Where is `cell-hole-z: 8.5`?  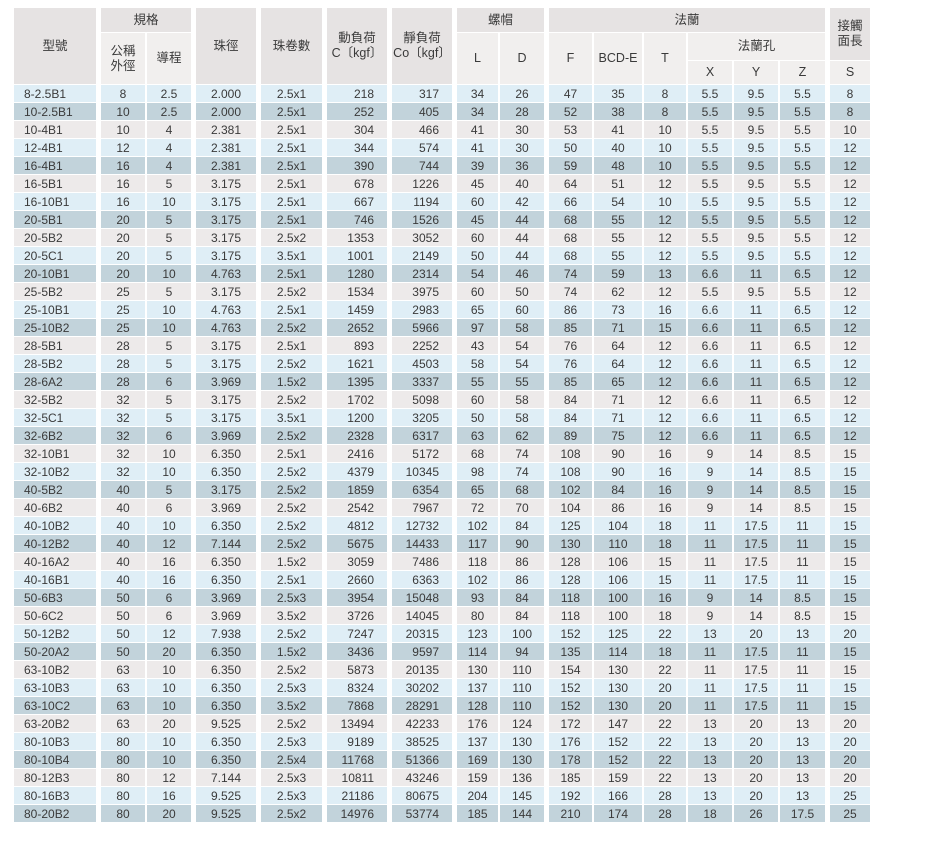
cell-hole-z: 8.5 is located at coordinates (802, 615).